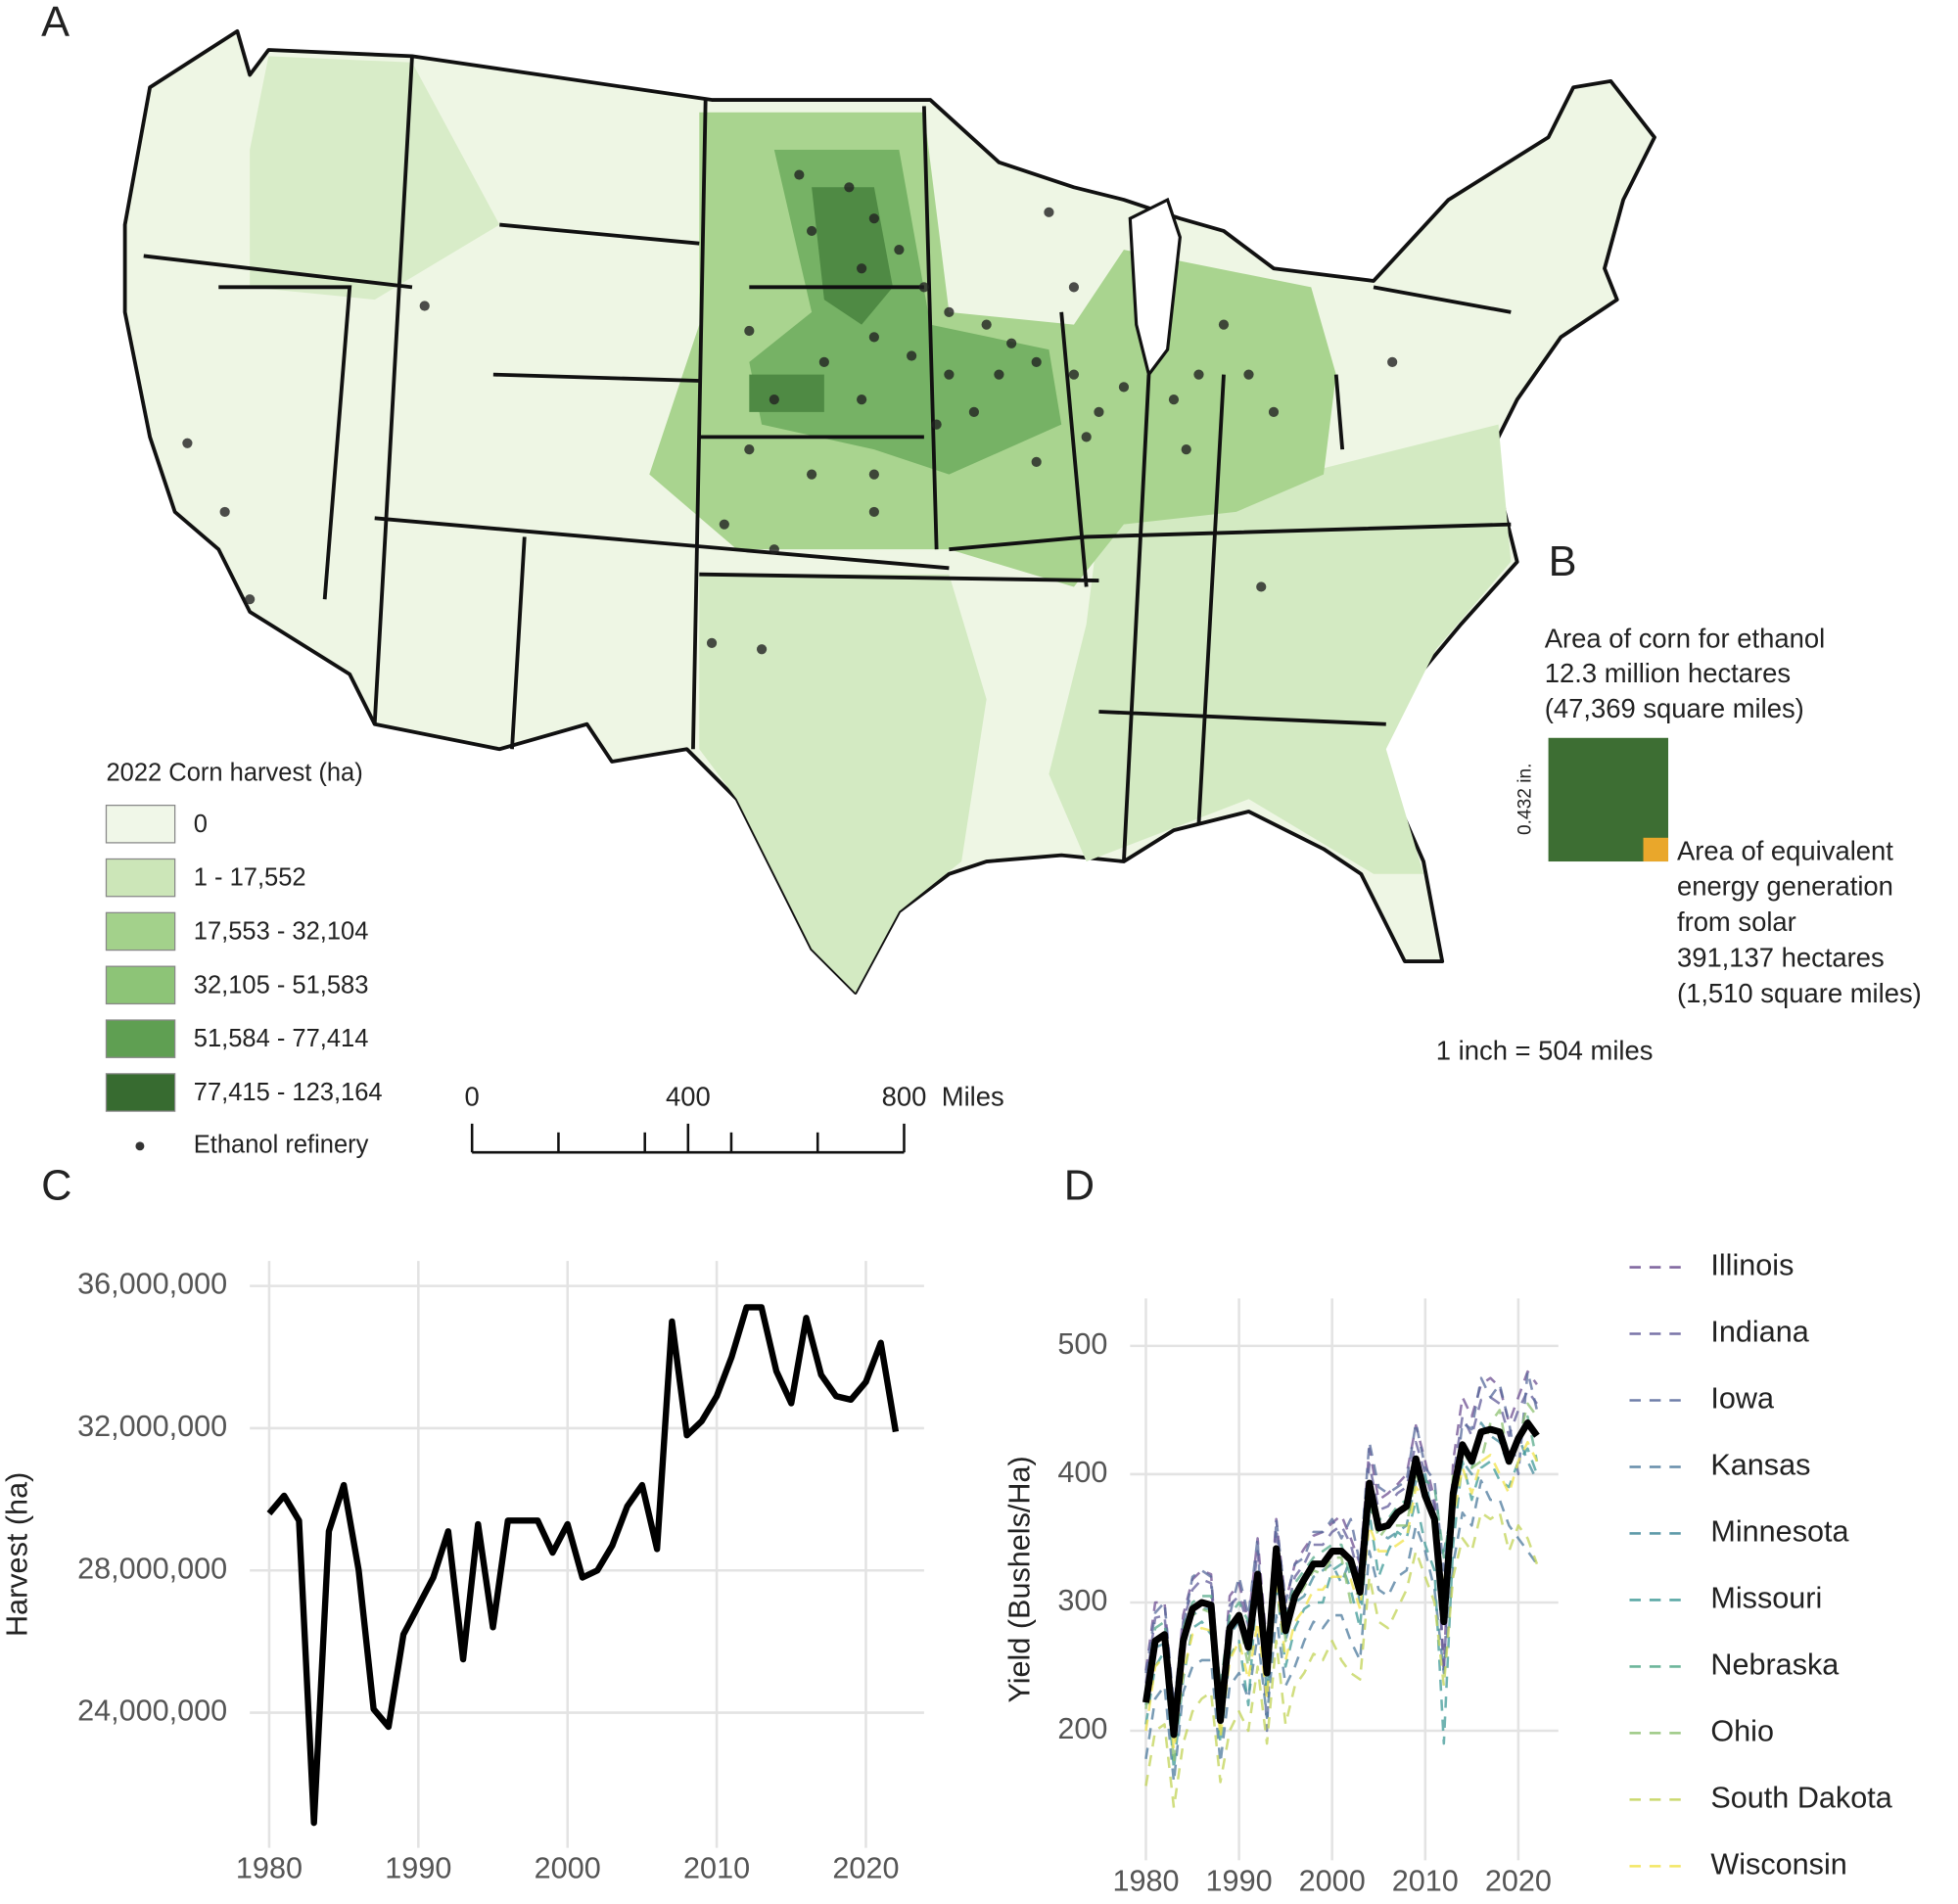 This screenshot has height=1904, width=1958. Describe the element at coordinates (1155, 288) in the screenshot. I see `great-lakes` at that location.